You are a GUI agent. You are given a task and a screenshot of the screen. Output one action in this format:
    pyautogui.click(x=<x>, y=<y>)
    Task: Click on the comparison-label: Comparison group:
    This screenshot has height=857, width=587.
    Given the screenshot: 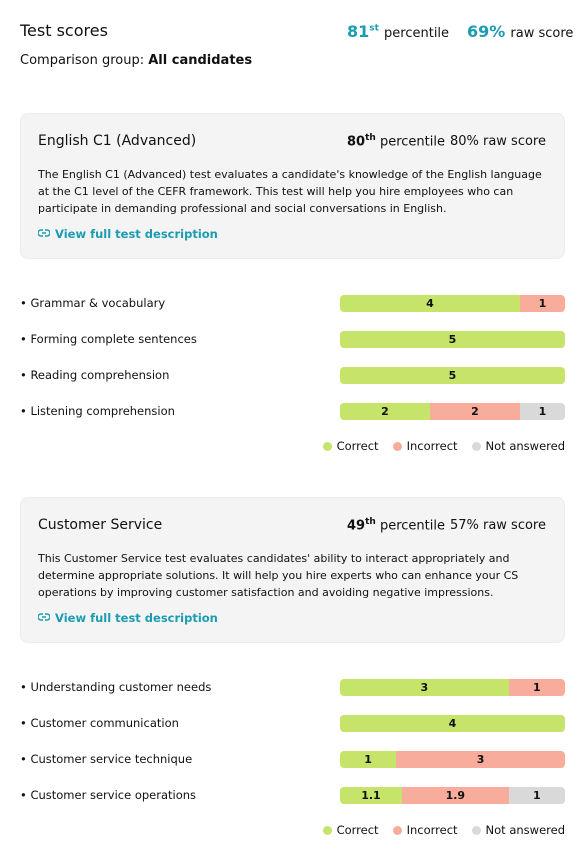 What is the action you would take?
    pyautogui.click(x=82, y=60)
    